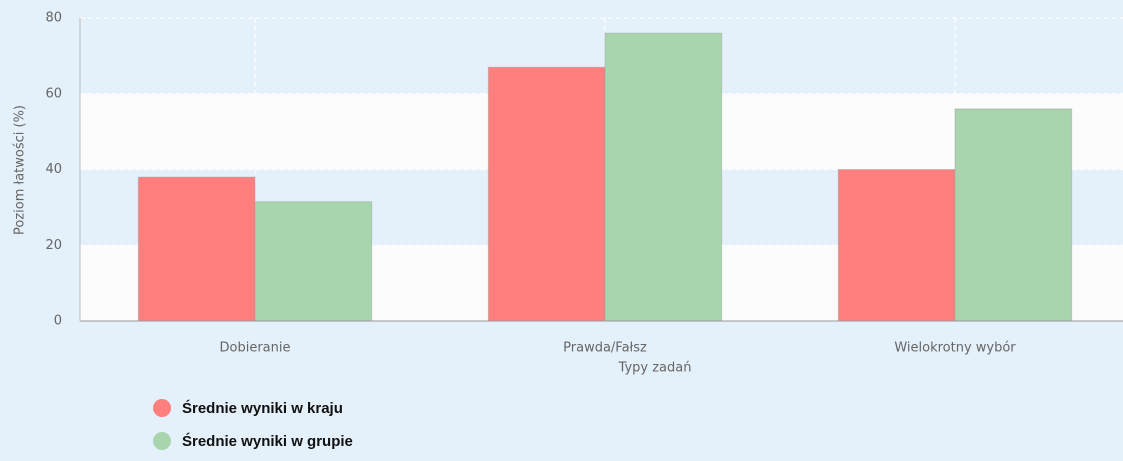  What do you see at coordinates (20, 170) in the screenshot?
I see `y-axis-title: Poziom łatwości (%)` at bounding box center [20, 170].